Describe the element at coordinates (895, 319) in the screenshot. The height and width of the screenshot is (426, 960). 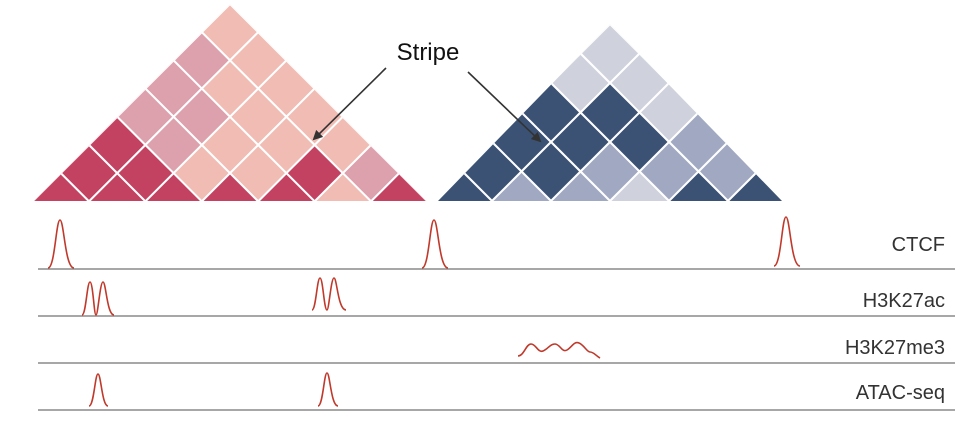
I see `track-labels: CTCF H3K27ac H3K27me3 ATAC-seq` at that location.